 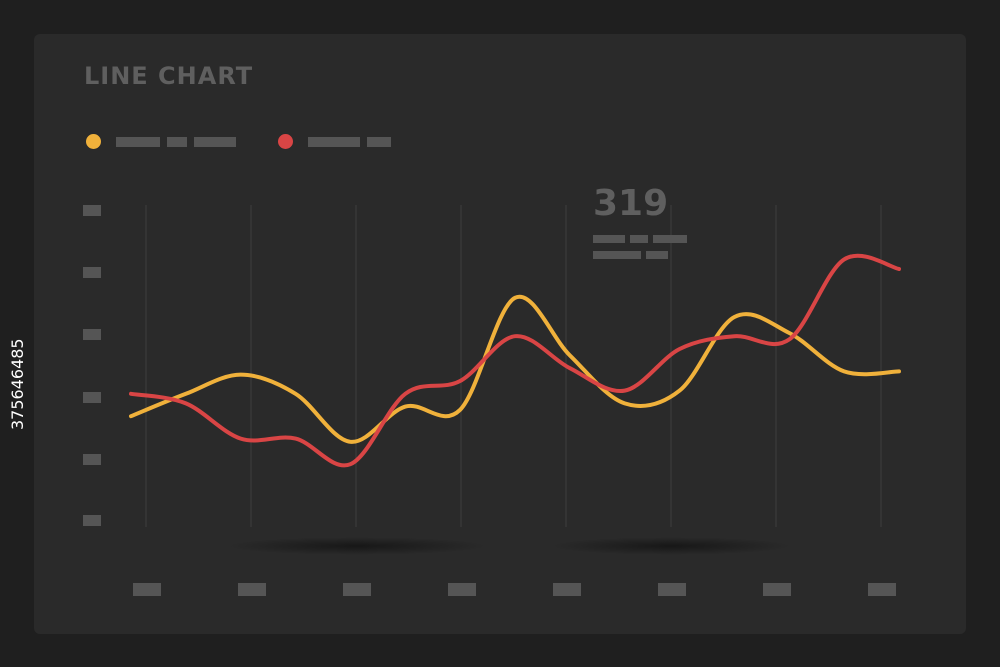 I want to click on annotation-value: 319, so click(x=631, y=203).